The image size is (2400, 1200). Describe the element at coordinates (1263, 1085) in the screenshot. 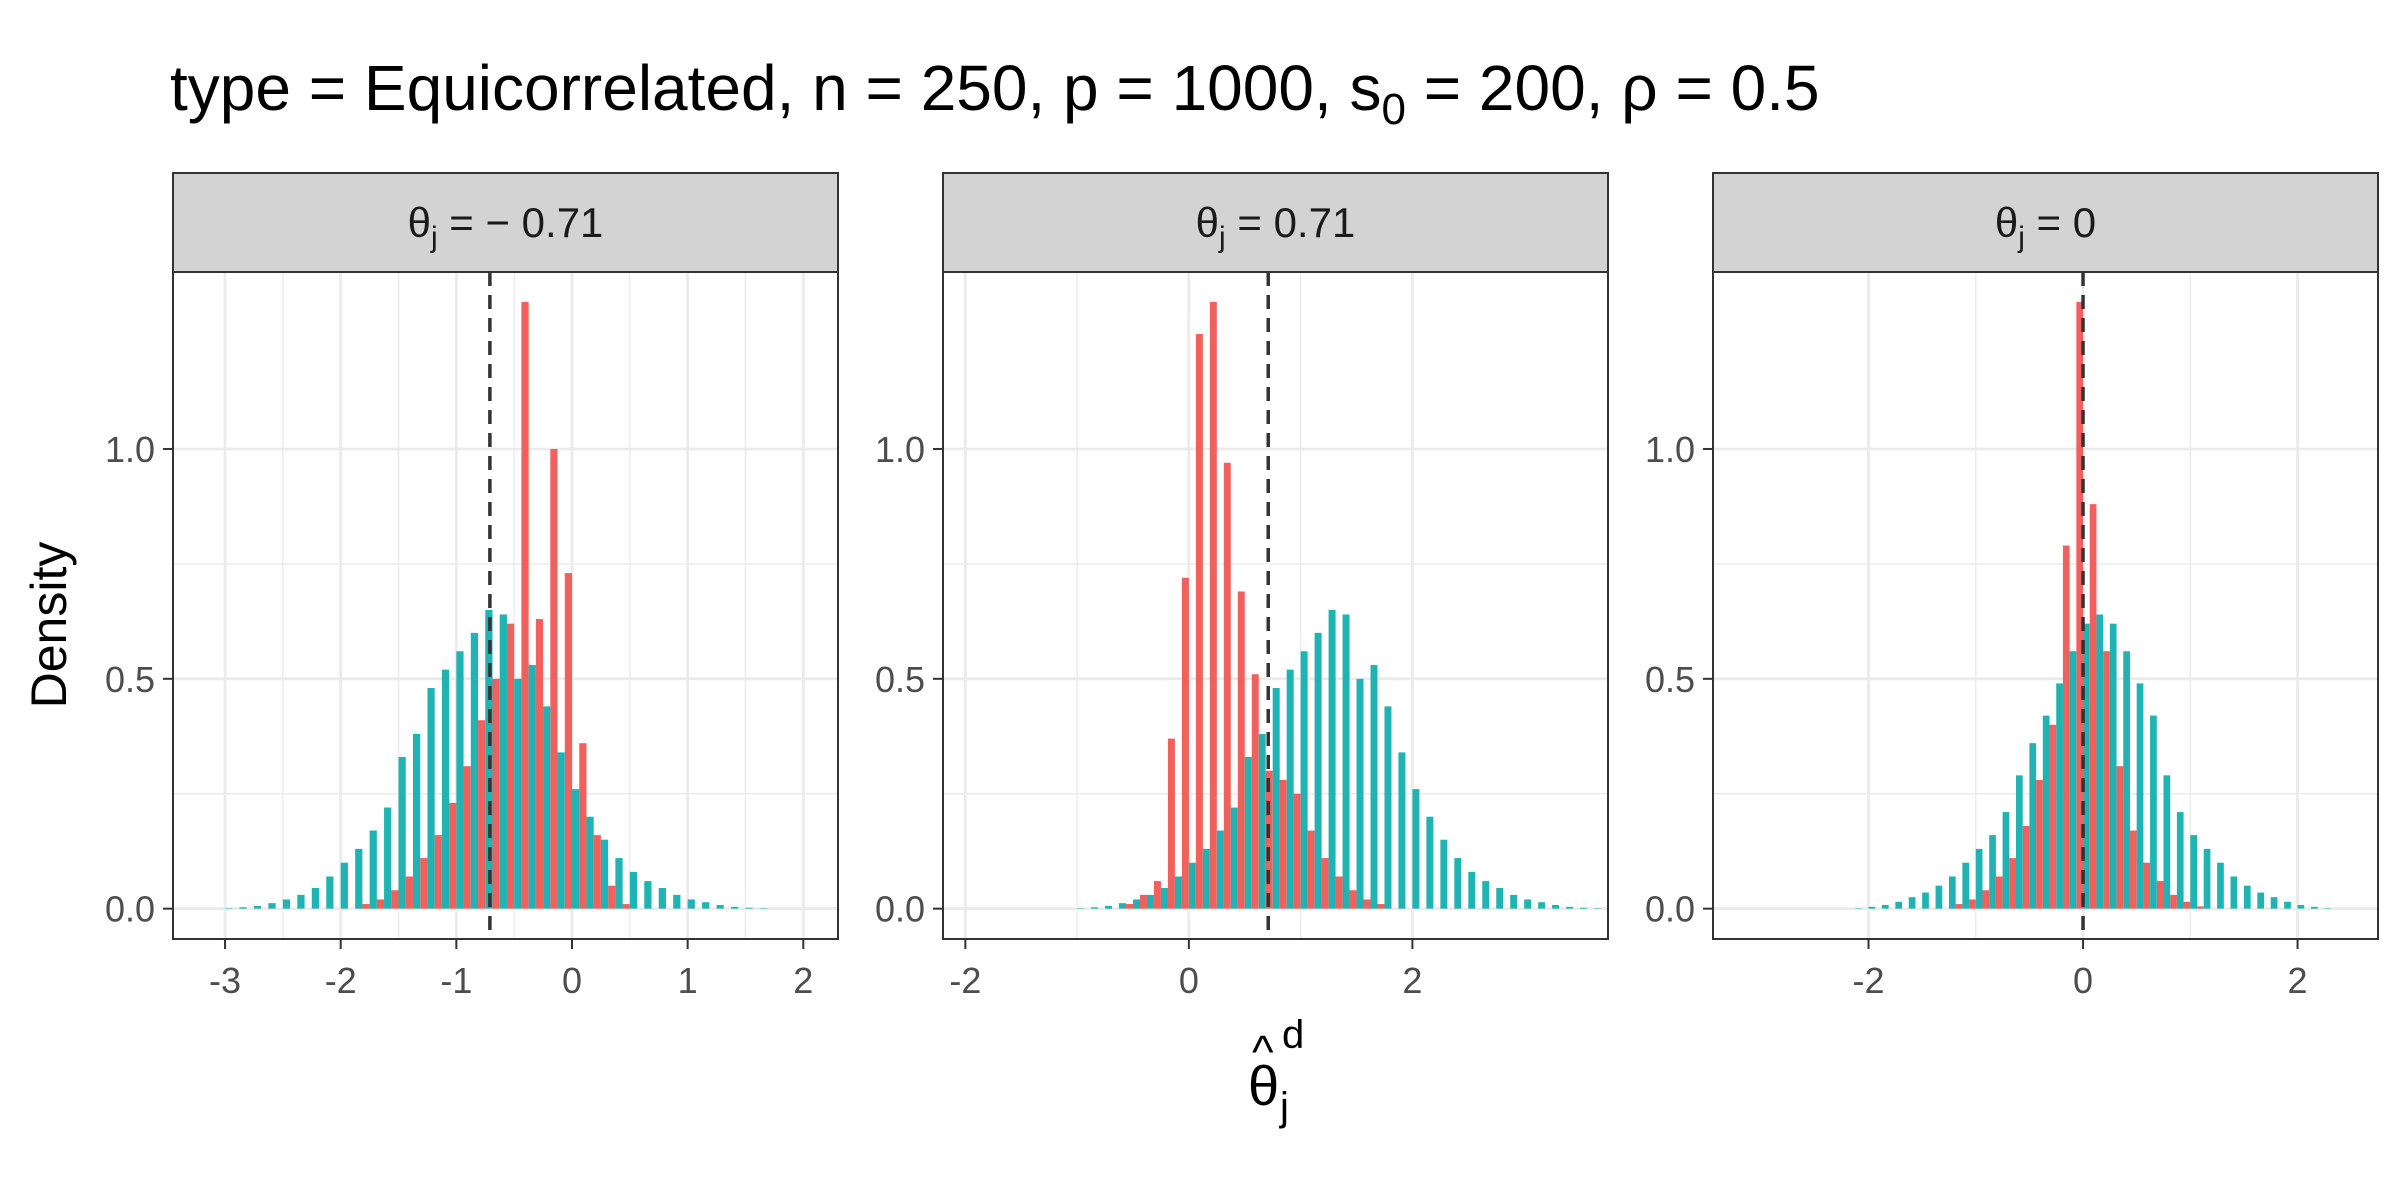

I see `x-title-theta: θ` at that location.